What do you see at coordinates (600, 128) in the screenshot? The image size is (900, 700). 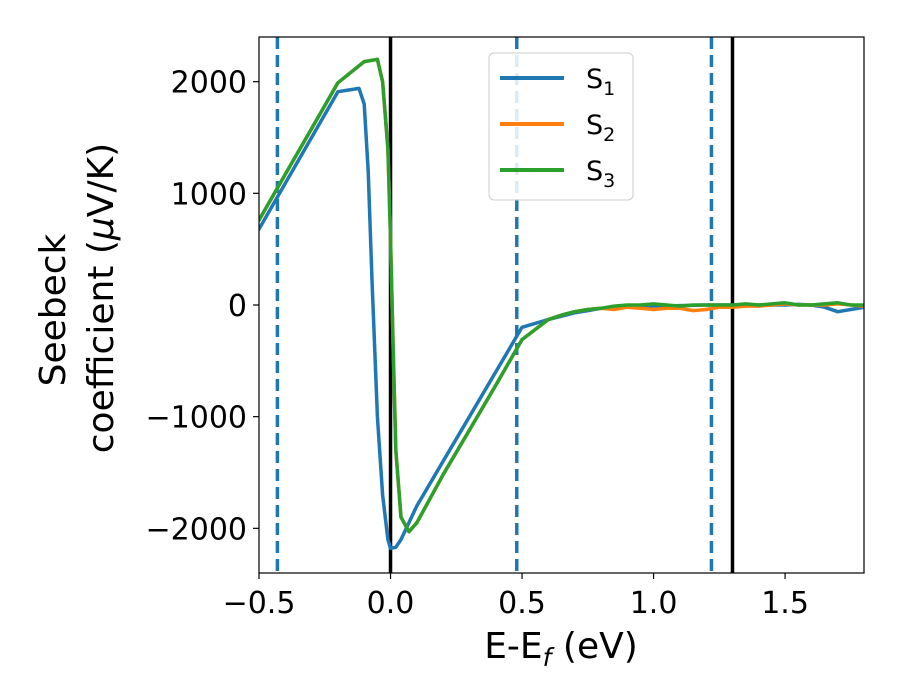 I see `legend-label-s2: S2` at bounding box center [600, 128].